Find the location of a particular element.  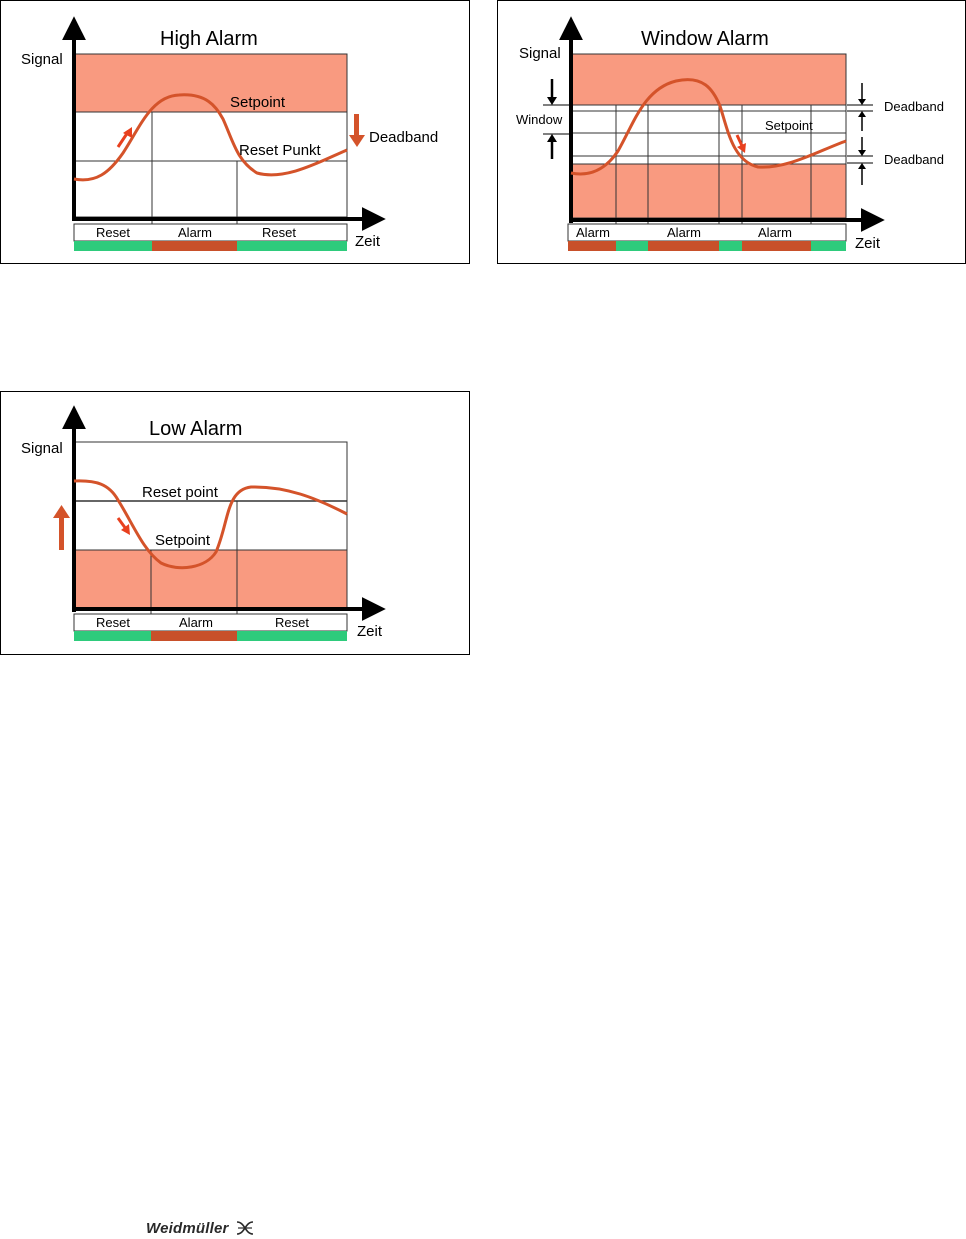

deadband-label: Deadband is located at coordinates (403, 137).